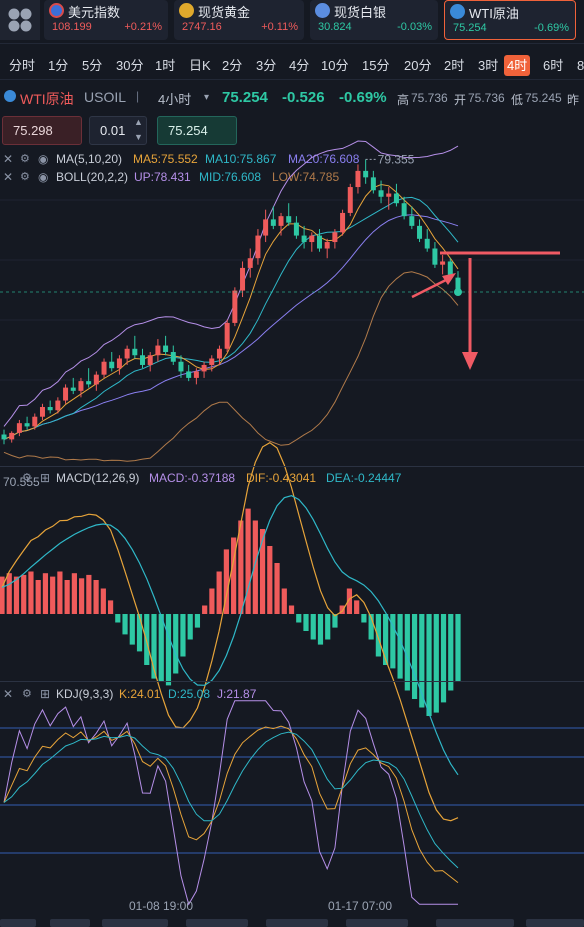 The height and width of the screenshot is (927, 584). What do you see at coordinates (130, 65) in the screenshot?
I see `tab-timeframe-3: 30分` at bounding box center [130, 65].